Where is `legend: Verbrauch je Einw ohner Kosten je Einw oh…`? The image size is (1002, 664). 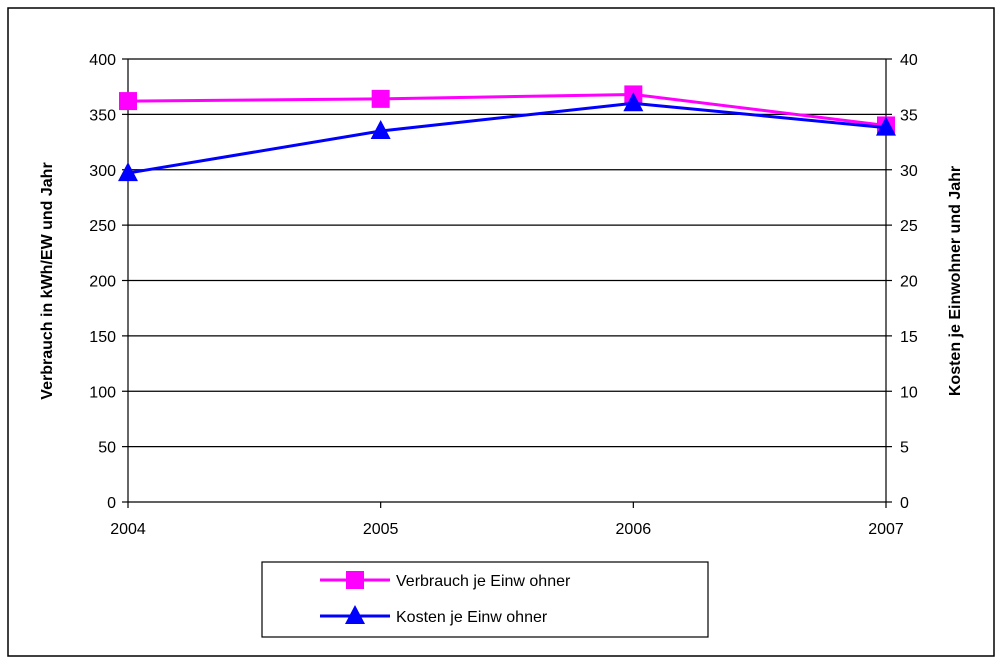
legend: Verbrauch je Einw ohner Kosten je Einw oh… is located at coordinates (485, 599).